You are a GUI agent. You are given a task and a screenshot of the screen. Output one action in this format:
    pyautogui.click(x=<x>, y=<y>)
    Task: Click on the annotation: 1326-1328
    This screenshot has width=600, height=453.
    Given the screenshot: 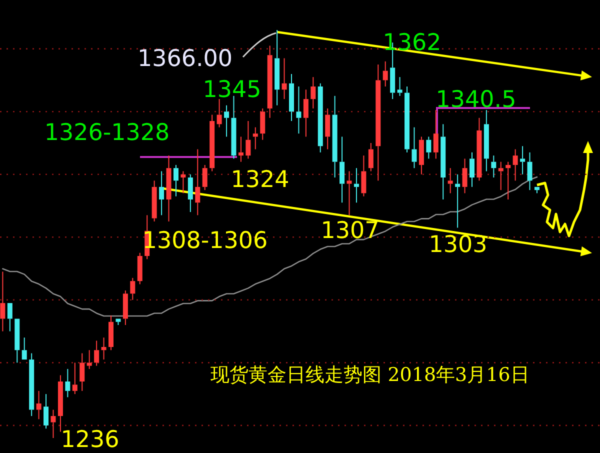 What is the action you would take?
    pyautogui.click(x=107, y=133)
    